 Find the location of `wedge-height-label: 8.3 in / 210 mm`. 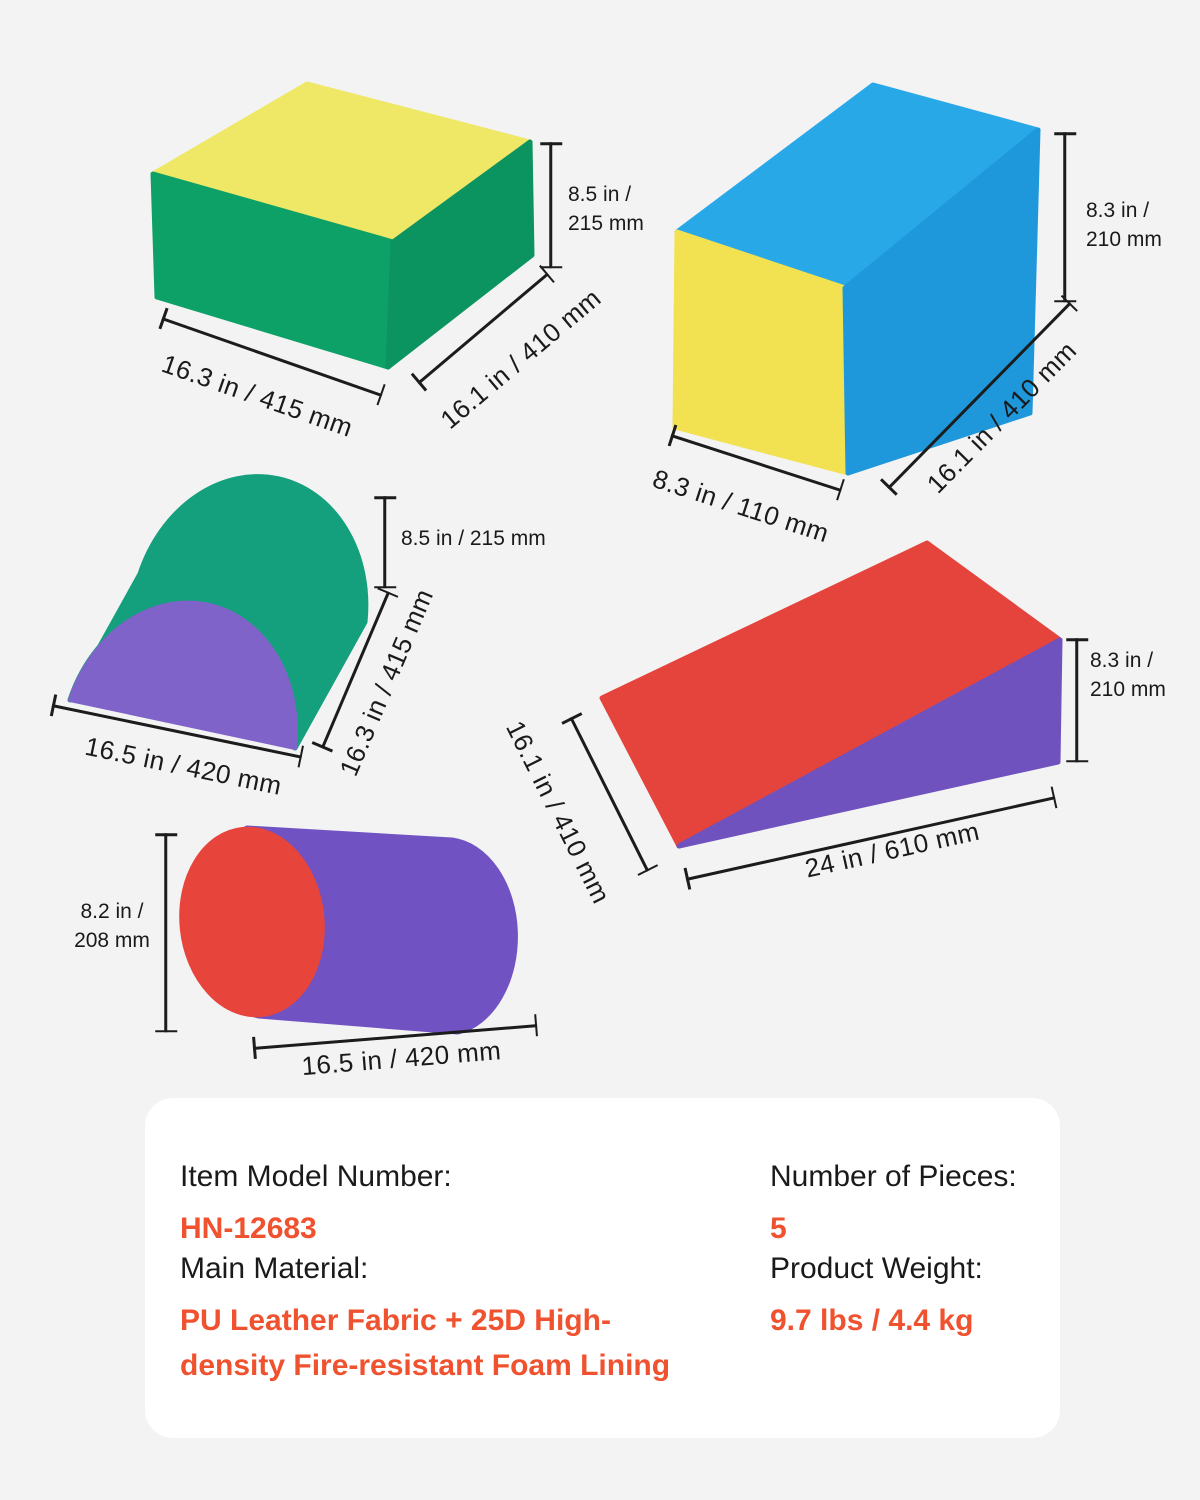

wedge-height-label: 8.3 in / 210 mm is located at coordinates (1128, 675).